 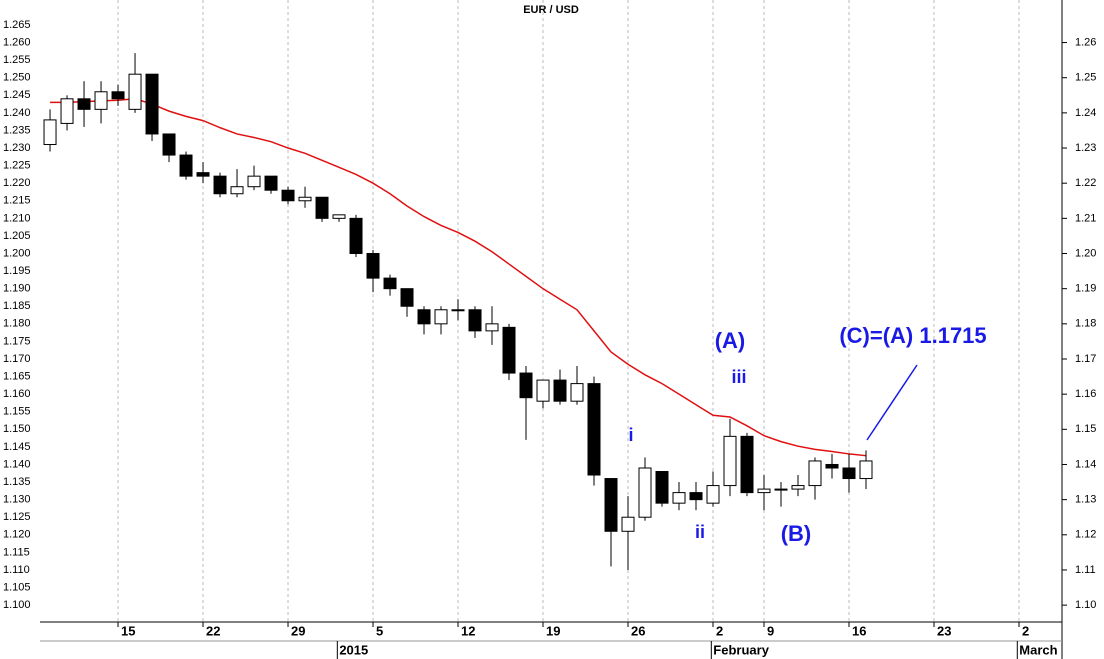 What do you see at coordinates (944, 630) in the screenshot?
I see `x-tick-label: 23` at bounding box center [944, 630].